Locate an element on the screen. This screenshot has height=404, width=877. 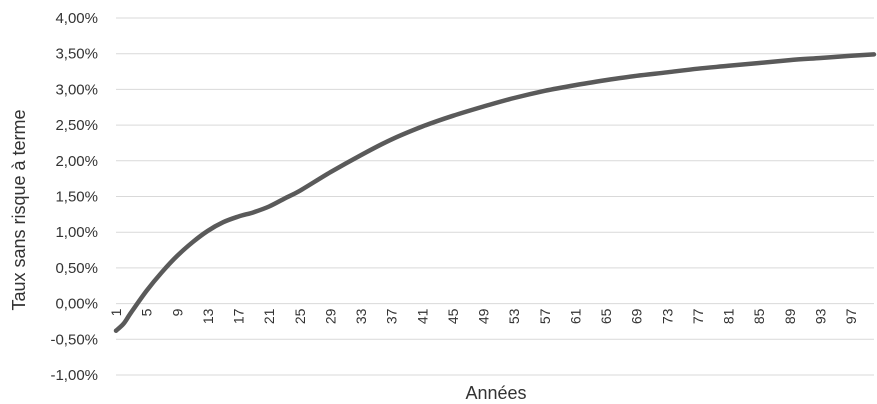
x-tick-label: 45 is located at coordinates (453, 316).